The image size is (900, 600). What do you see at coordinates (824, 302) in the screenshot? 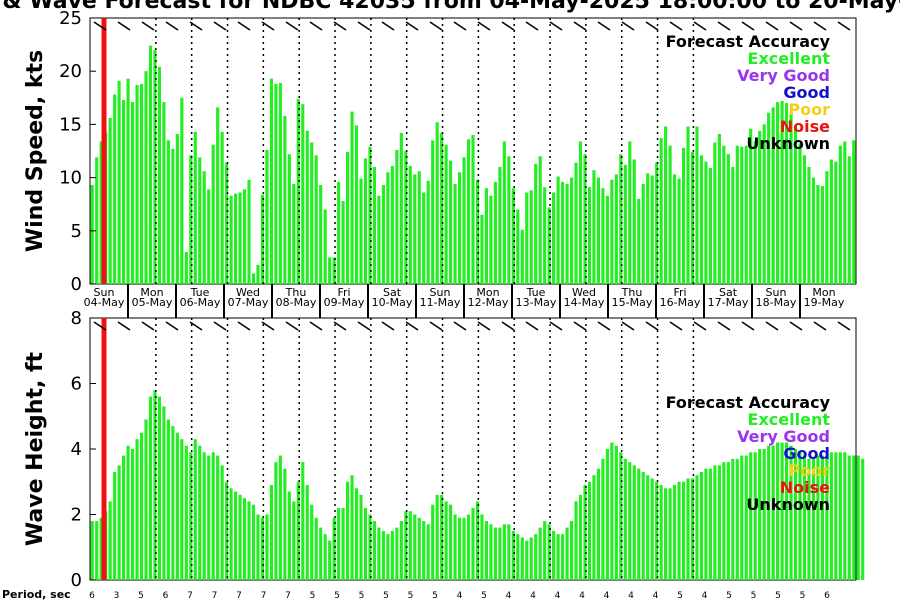
I see `day-date: 19-May` at bounding box center [824, 302].